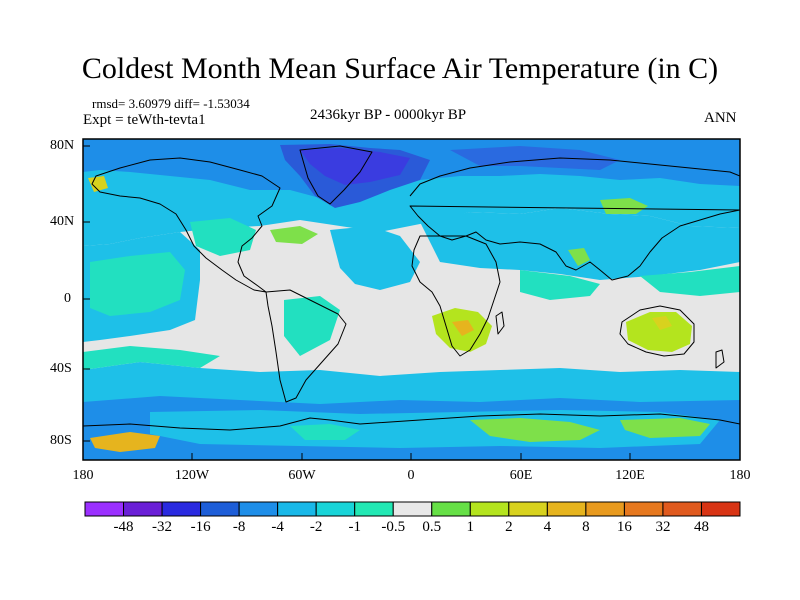  Describe the element at coordinates (239, 527) in the screenshot. I see `colorbar-label: -8` at that location.